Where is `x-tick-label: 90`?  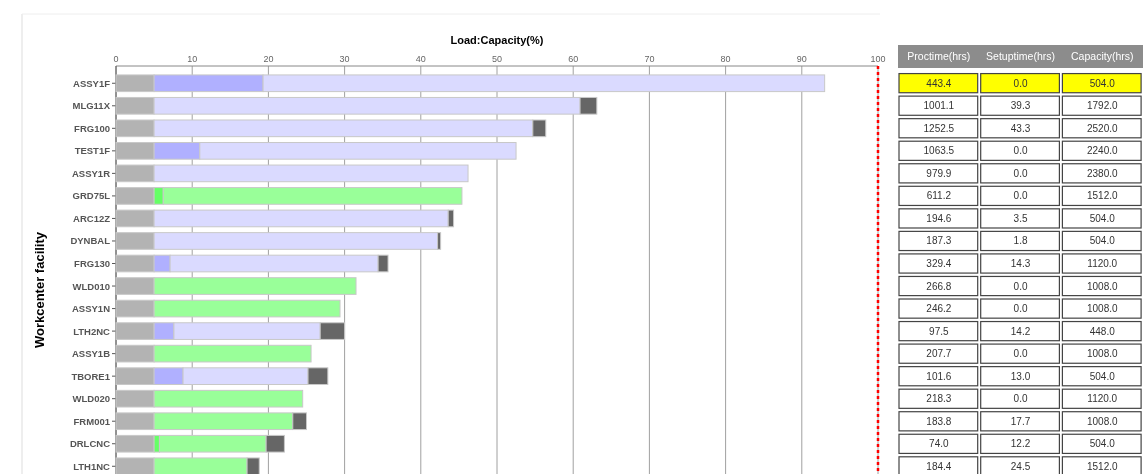 x-tick-label: 90 is located at coordinates (801, 59).